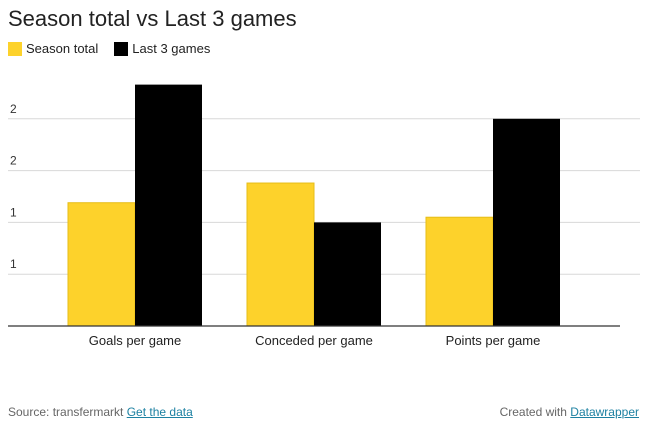 This screenshot has height=433, width=649. I want to click on footer-credit: Created with Datawrapper, so click(569, 412).